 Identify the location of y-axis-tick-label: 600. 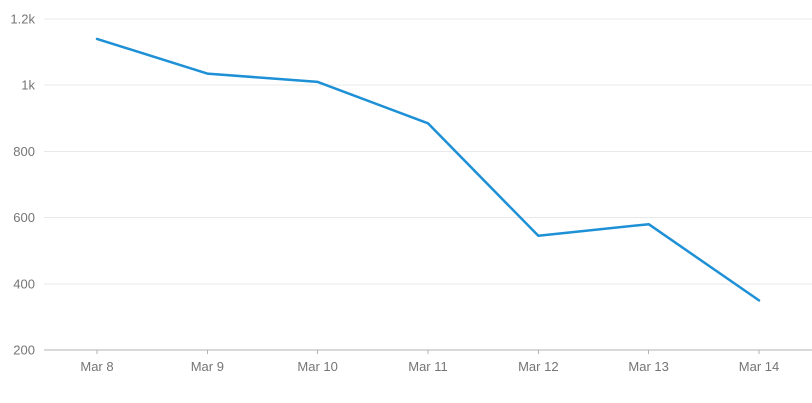
(24, 217).